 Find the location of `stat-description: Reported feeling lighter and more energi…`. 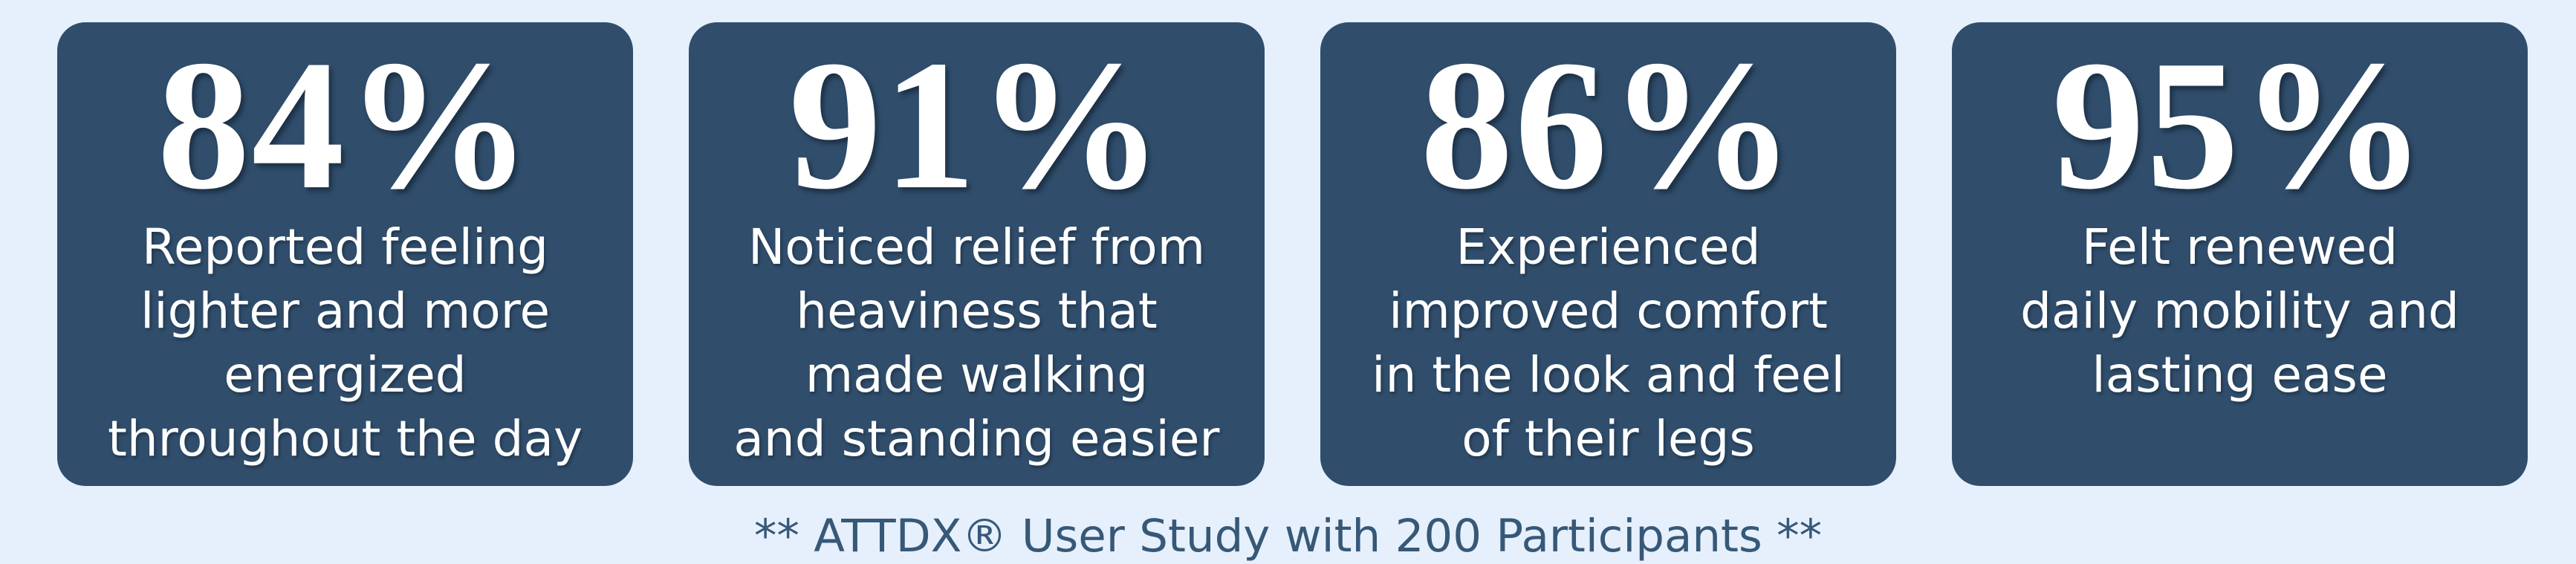

stat-description: Reported feeling lighter and more energi… is located at coordinates (345, 342).